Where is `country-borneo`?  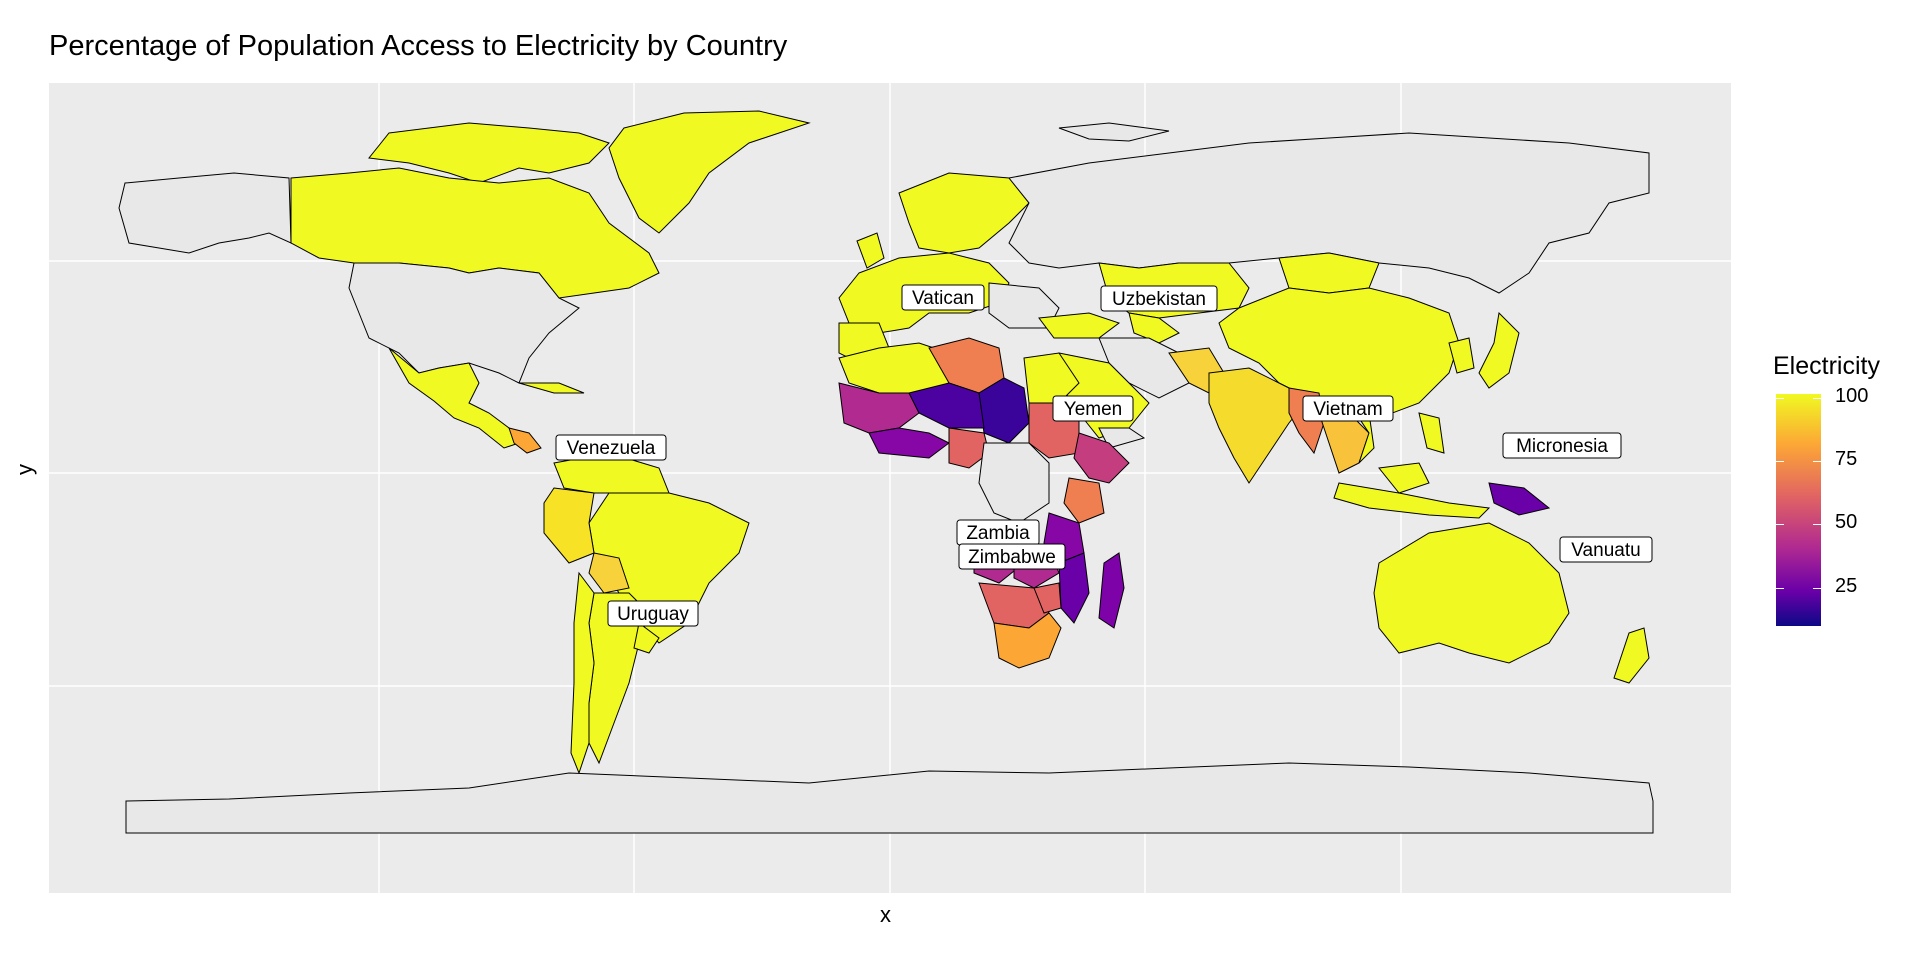 country-borneo is located at coordinates (1404, 478).